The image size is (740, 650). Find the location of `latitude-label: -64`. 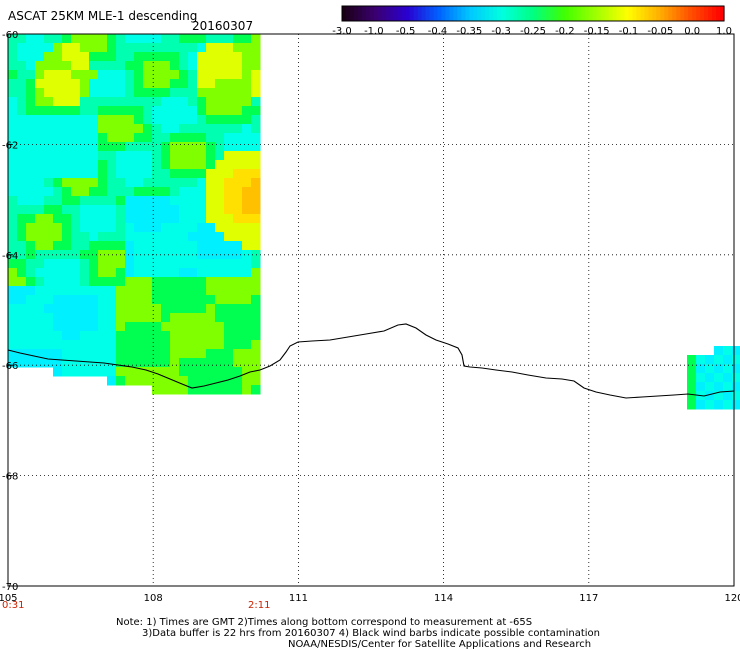

latitude-label: -64 is located at coordinates (10, 256).